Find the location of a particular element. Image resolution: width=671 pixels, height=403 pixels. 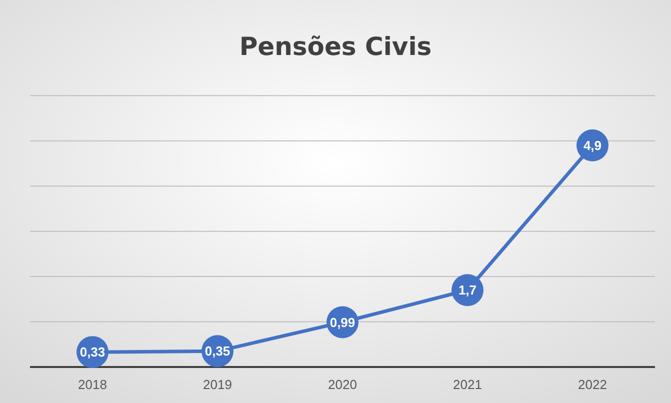

data-label: 0,35 is located at coordinates (217, 351).